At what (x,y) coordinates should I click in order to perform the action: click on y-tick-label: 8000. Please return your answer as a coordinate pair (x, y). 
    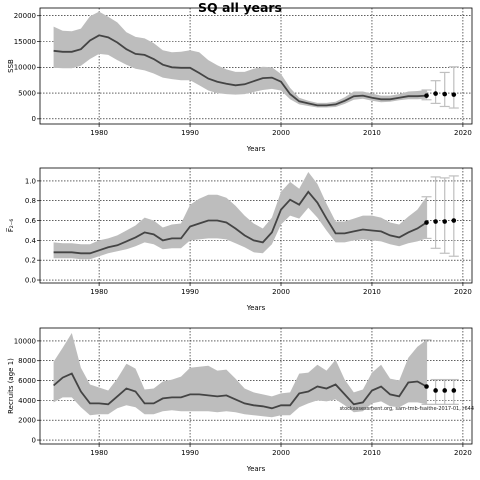
    Looking at the image, I should click on (27, 361).